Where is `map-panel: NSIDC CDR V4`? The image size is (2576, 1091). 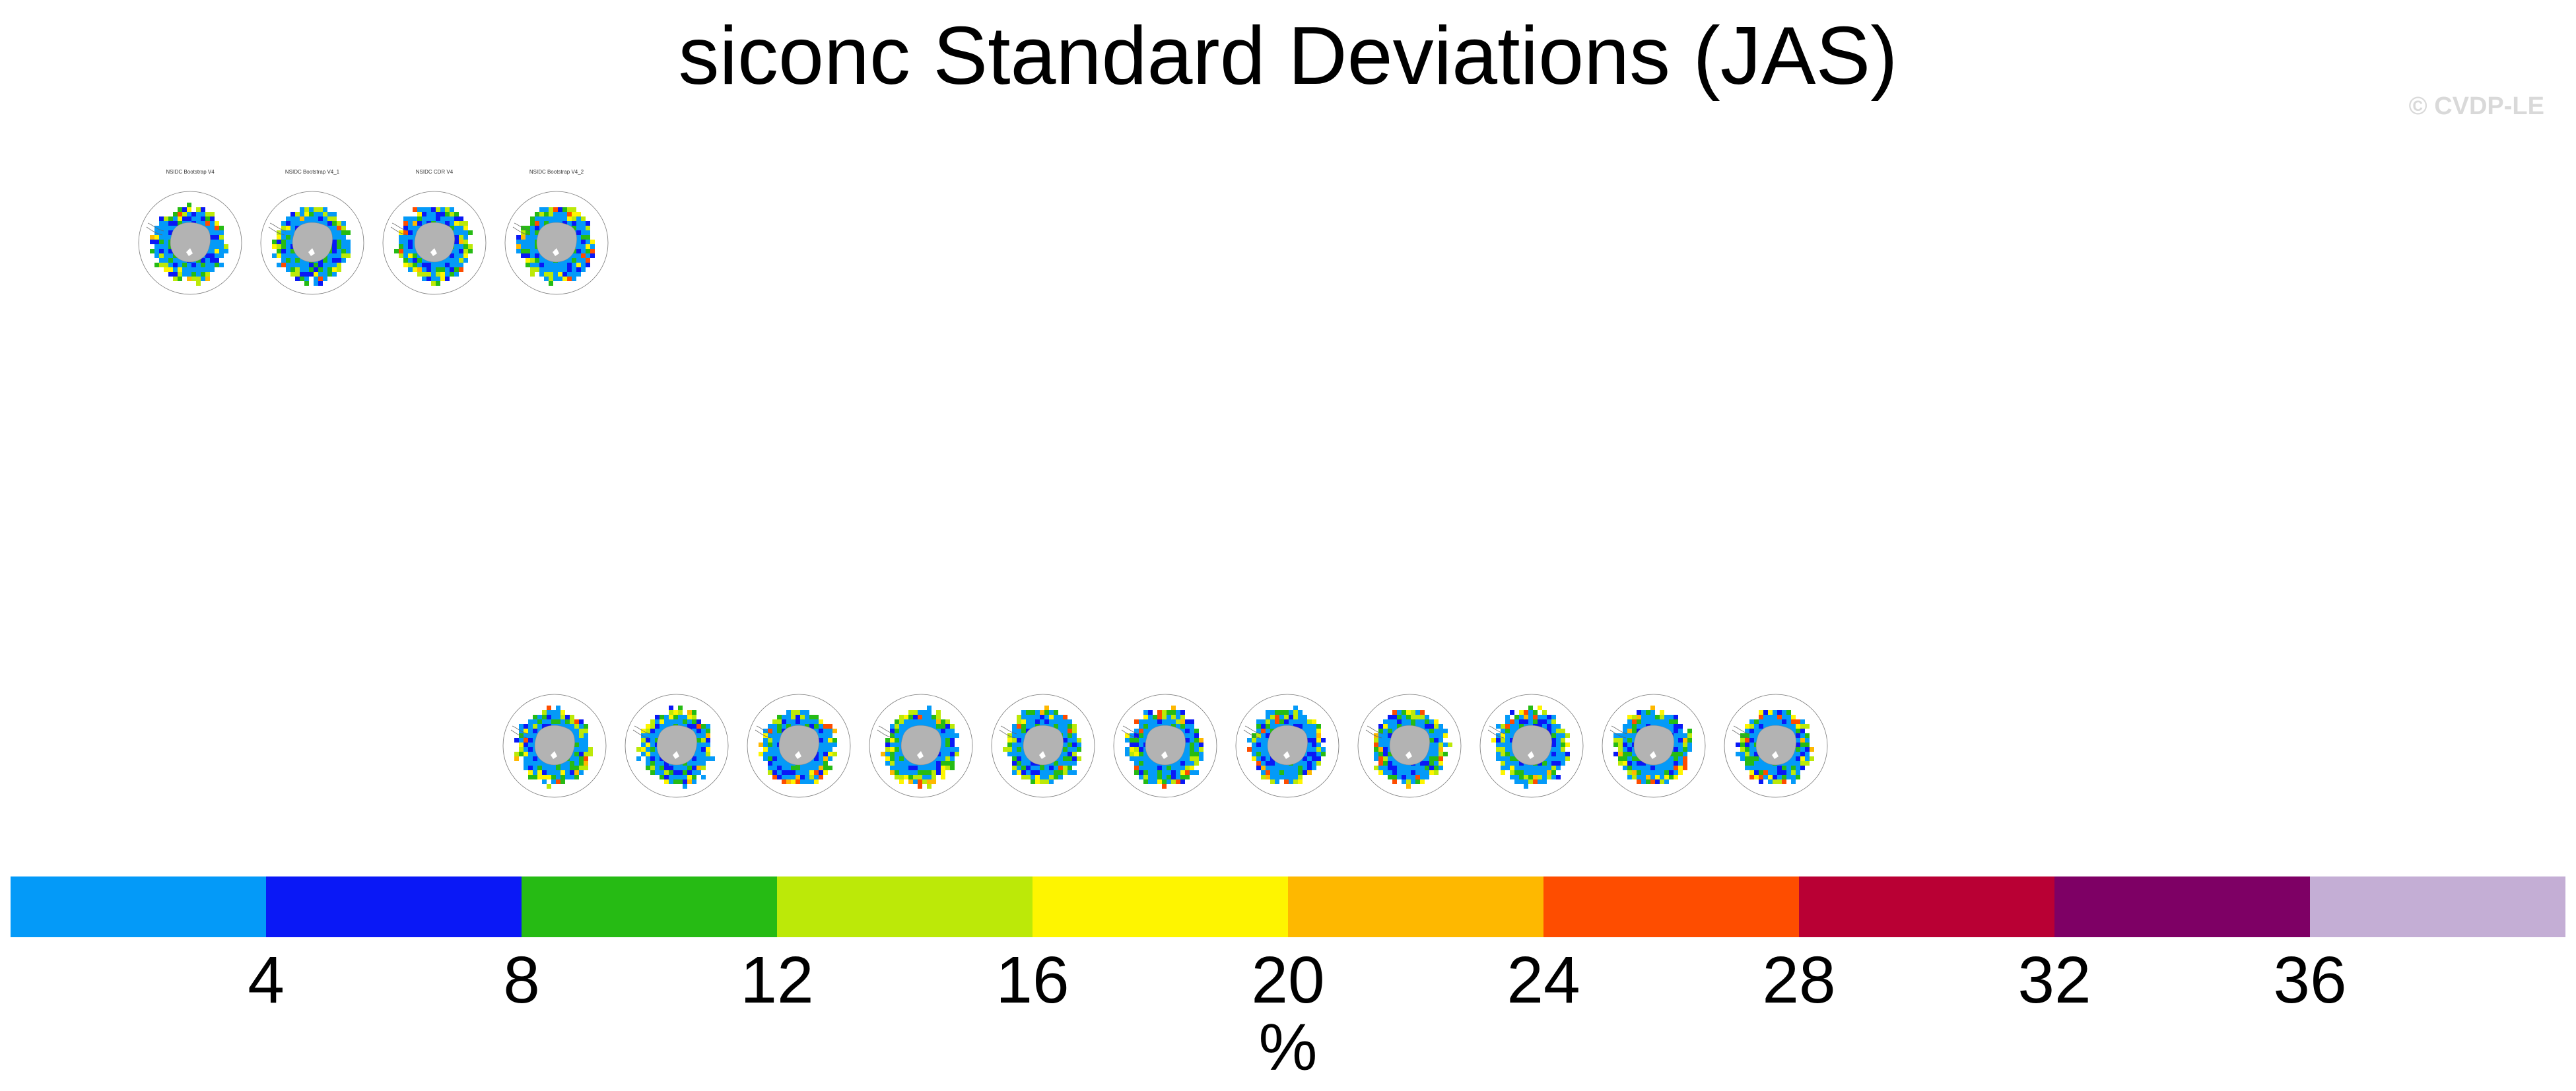 map-panel: NSIDC CDR V4 is located at coordinates (434, 235).